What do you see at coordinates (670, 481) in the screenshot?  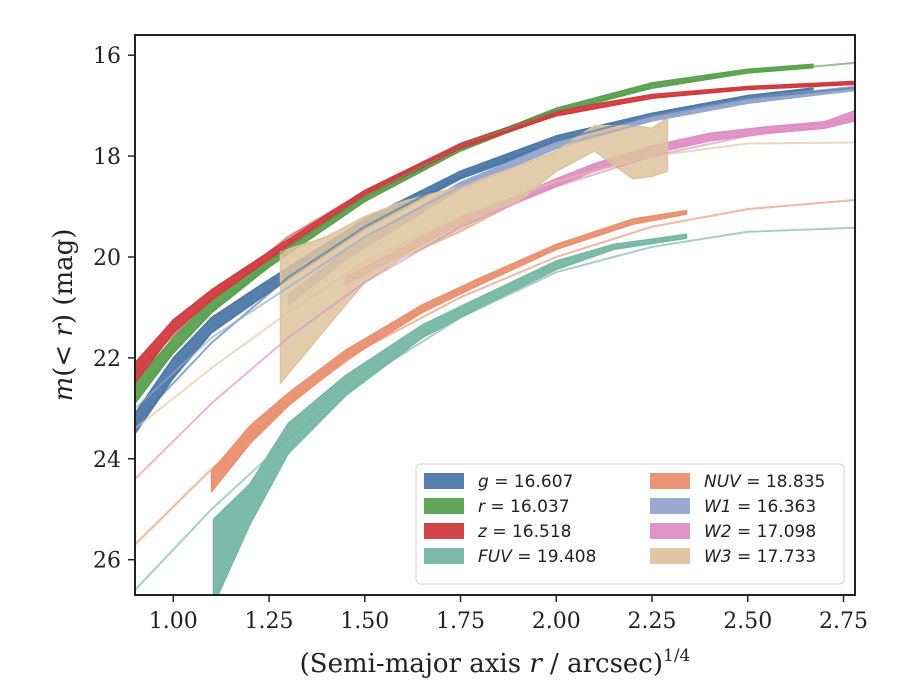 I see `legend-swatch-nuv` at bounding box center [670, 481].